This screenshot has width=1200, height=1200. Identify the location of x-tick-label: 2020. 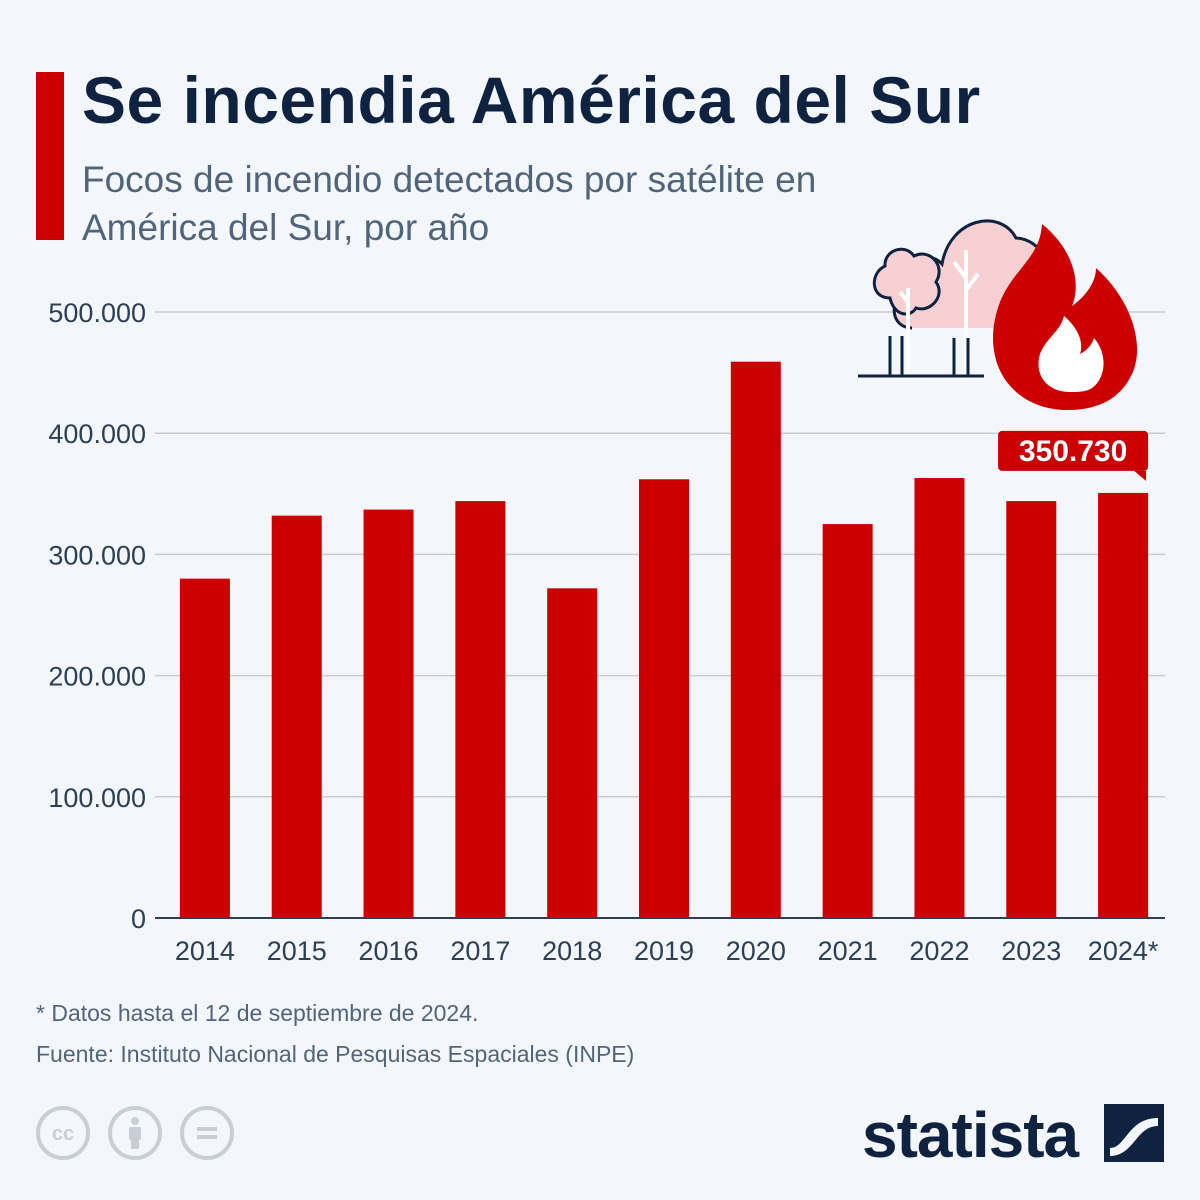
(756, 951).